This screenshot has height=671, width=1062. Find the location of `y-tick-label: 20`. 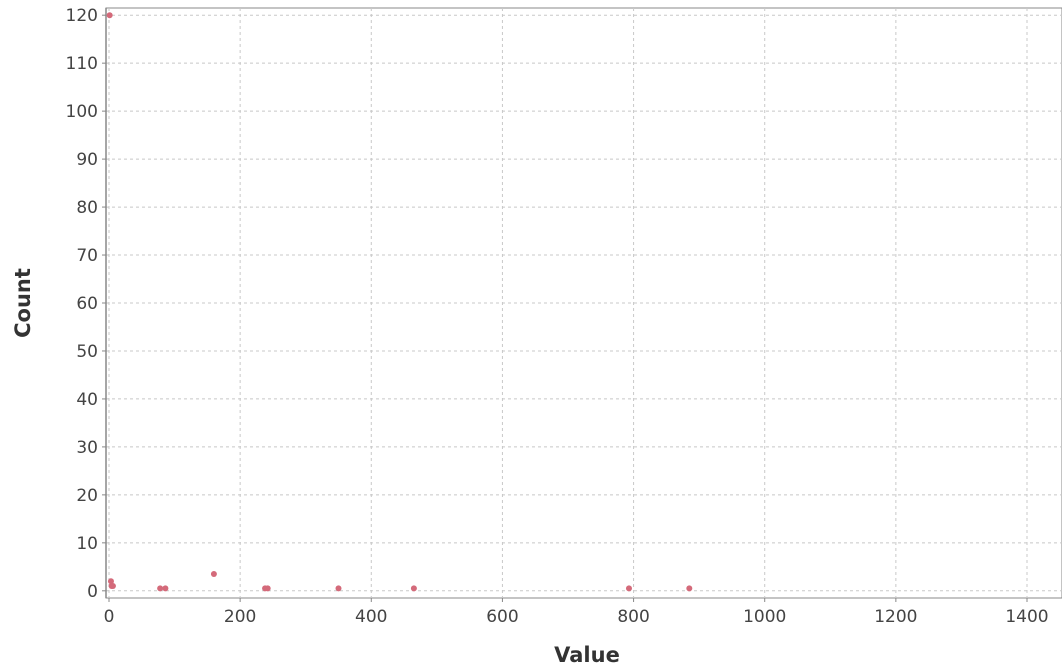

y-tick-label: 20 is located at coordinates (87, 496).